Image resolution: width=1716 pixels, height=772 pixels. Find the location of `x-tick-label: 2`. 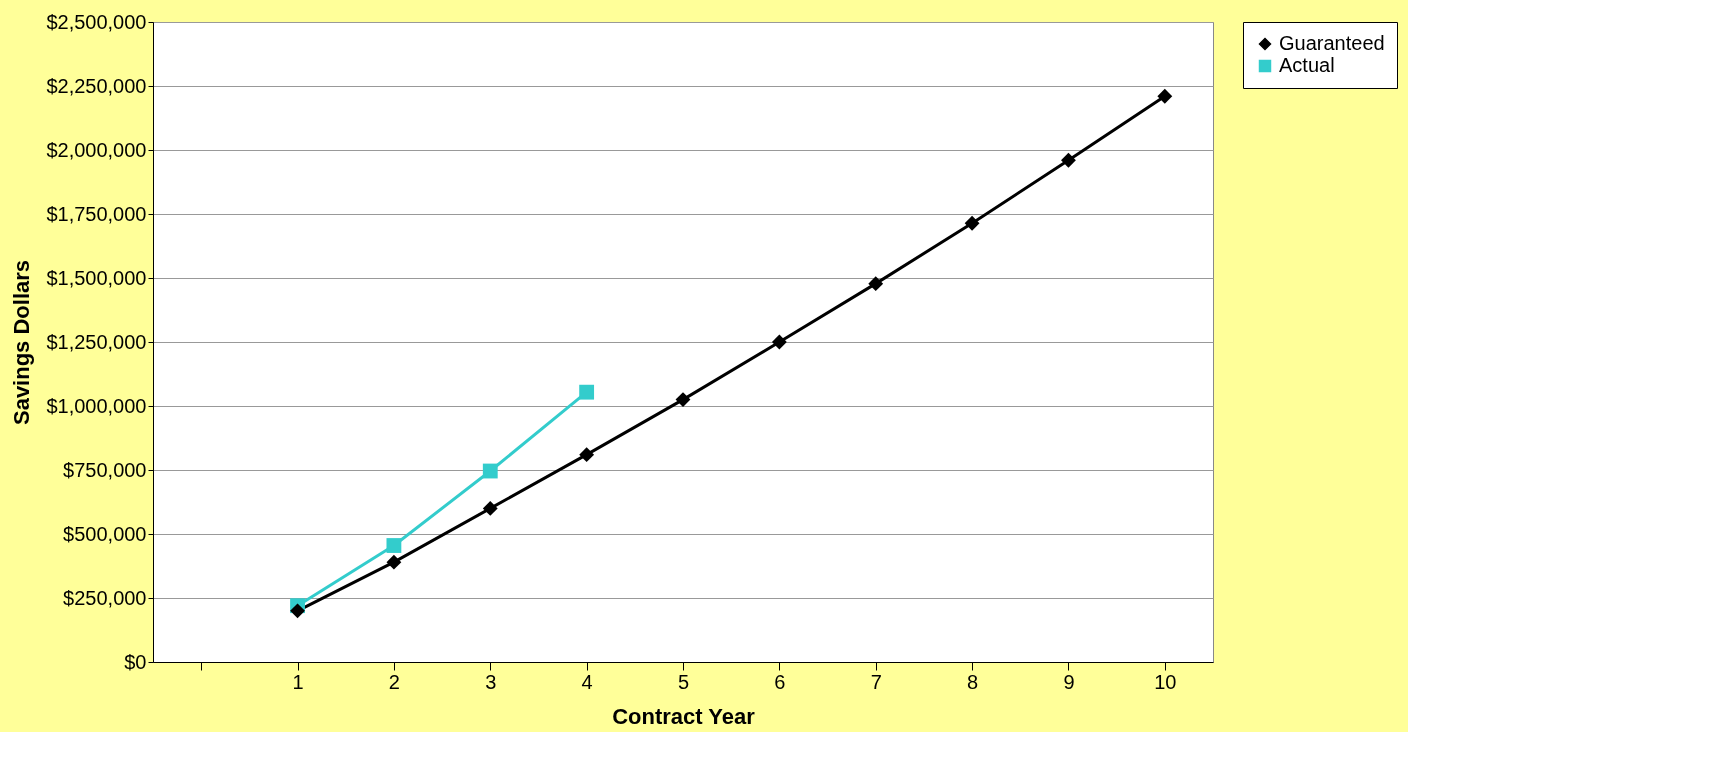

x-tick-label: 2 is located at coordinates (394, 681).